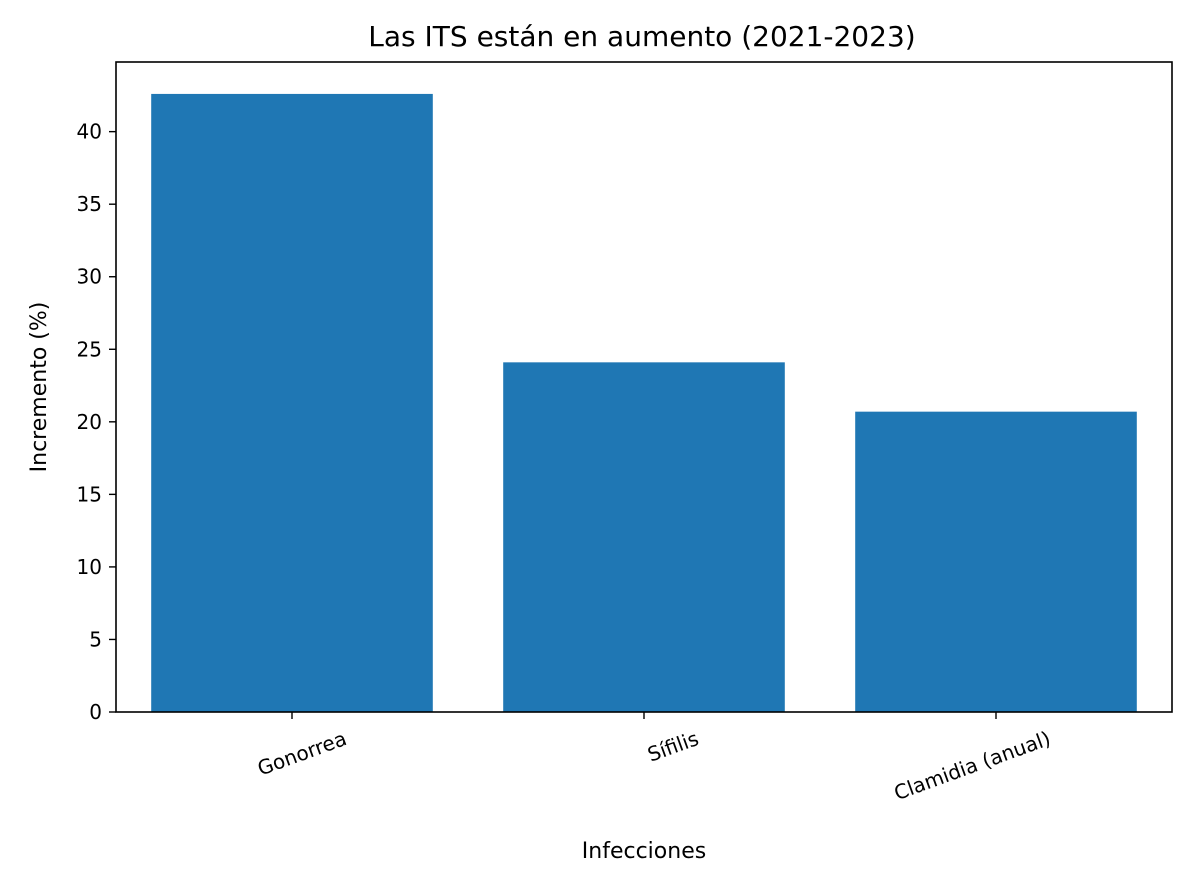 Image resolution: width=1200 pixels, height=891 pixels. What do you see at coordinates (89, 204) in the screenshot?
I see `y-tick-label-7: 35` at bounding box center [89, 204].